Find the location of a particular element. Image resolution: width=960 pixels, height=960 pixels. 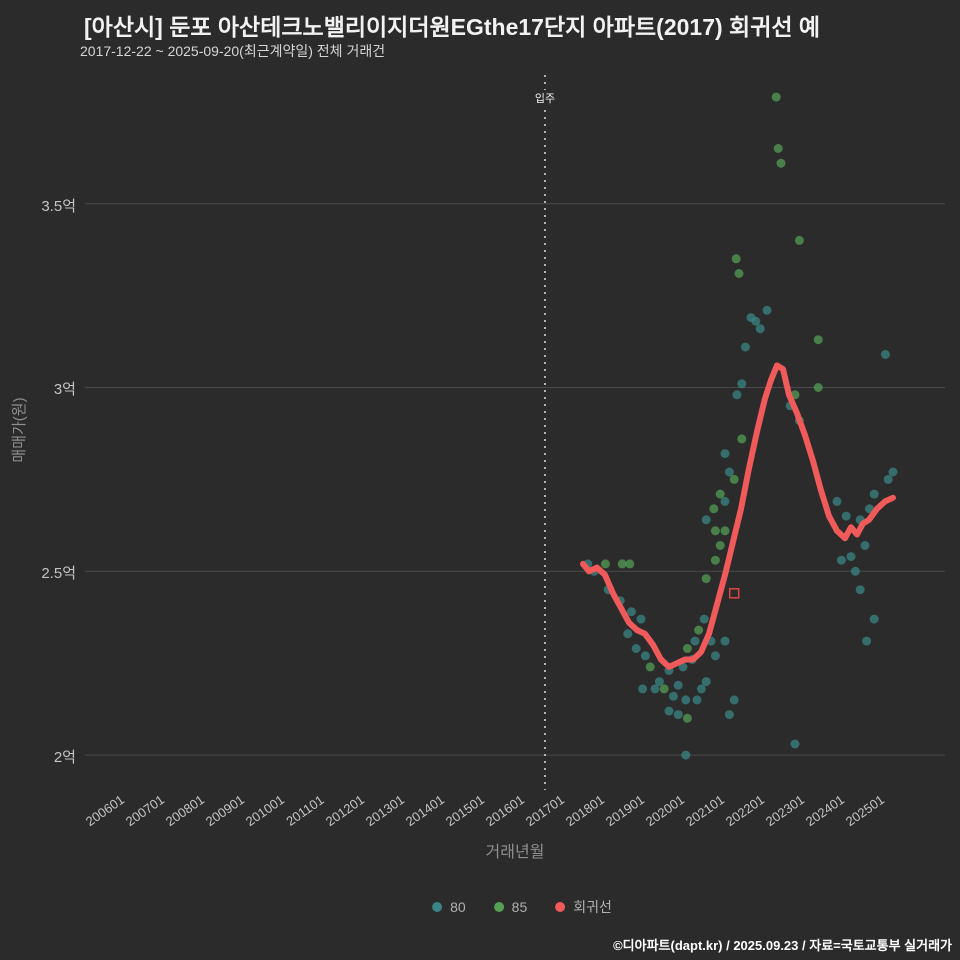

legend-item-회귀선: 회귀선 is located at coordinates (583, 907).